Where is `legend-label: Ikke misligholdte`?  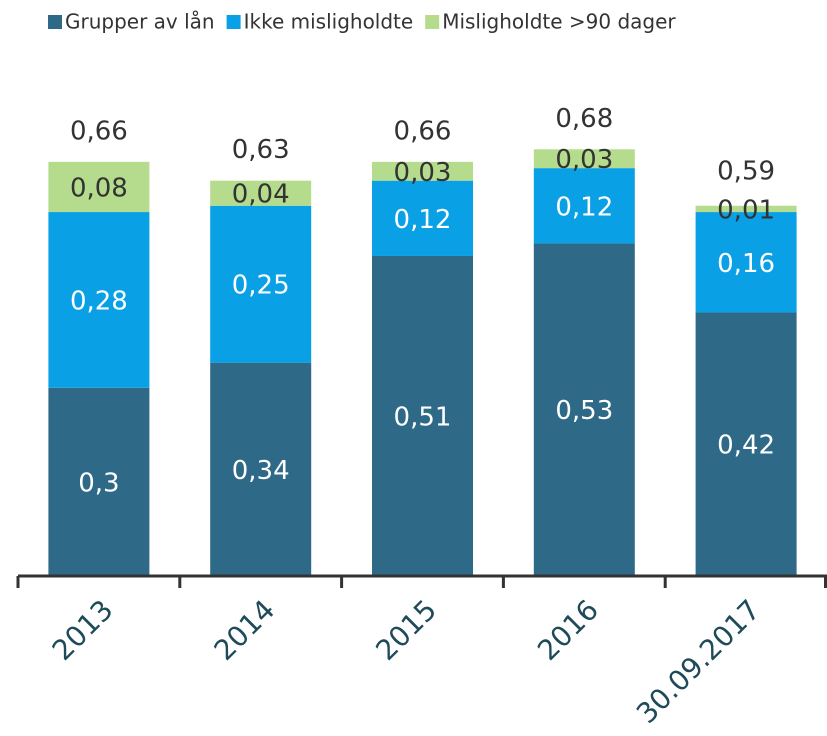
legend-label: Ikke misligholdte is located at coordinates (329, 22).